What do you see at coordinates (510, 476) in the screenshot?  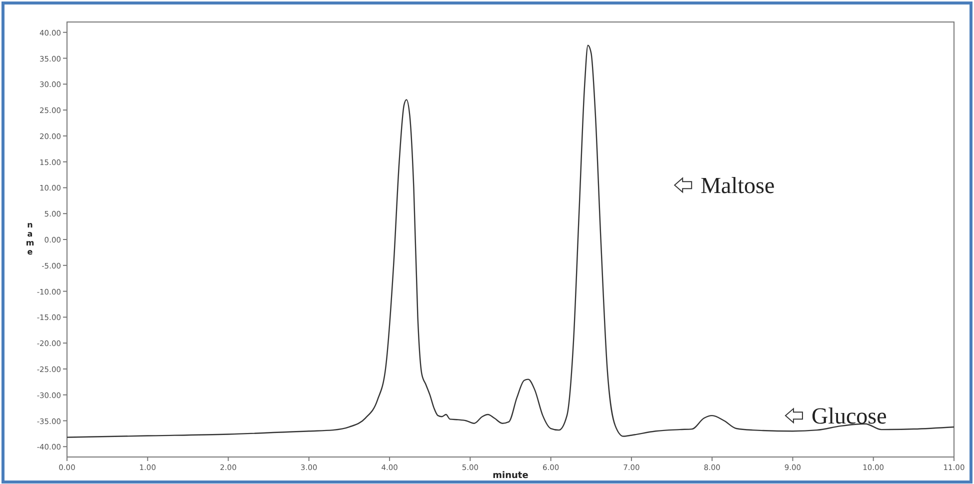 I see `x-axis-title: minute` at bounding box center [510, 476].